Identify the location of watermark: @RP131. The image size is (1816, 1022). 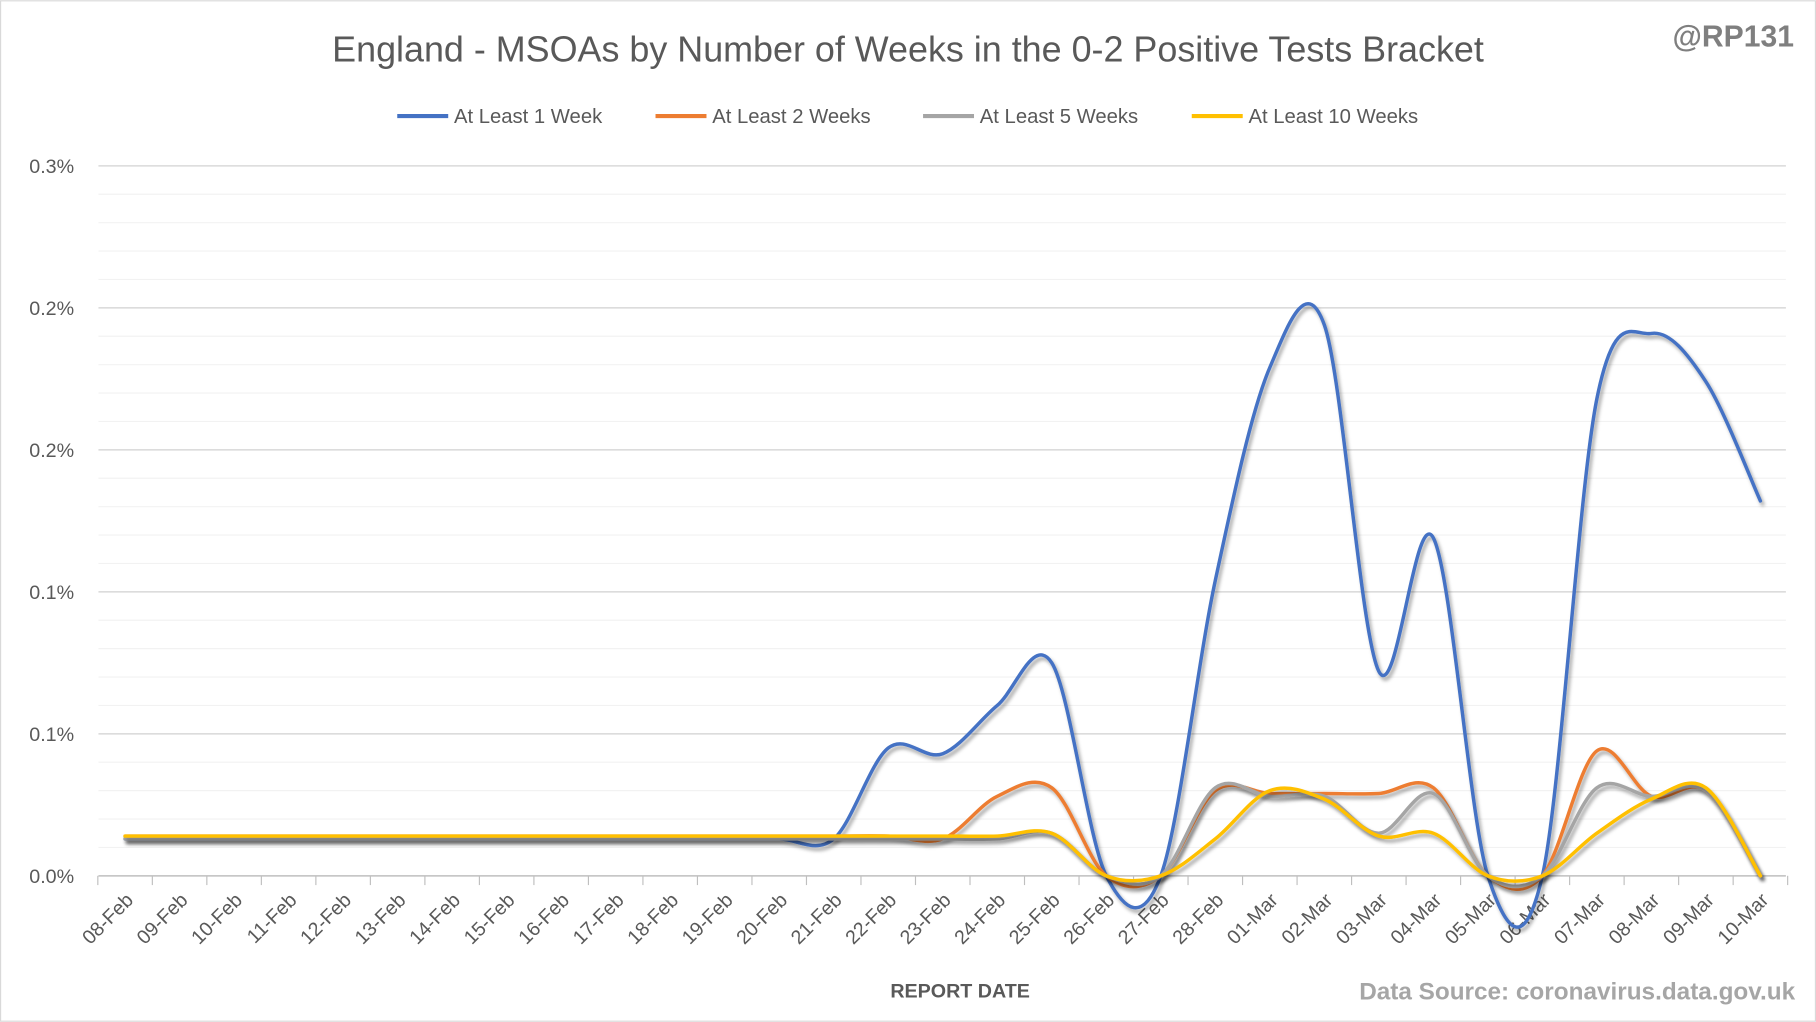
(1733, 37).